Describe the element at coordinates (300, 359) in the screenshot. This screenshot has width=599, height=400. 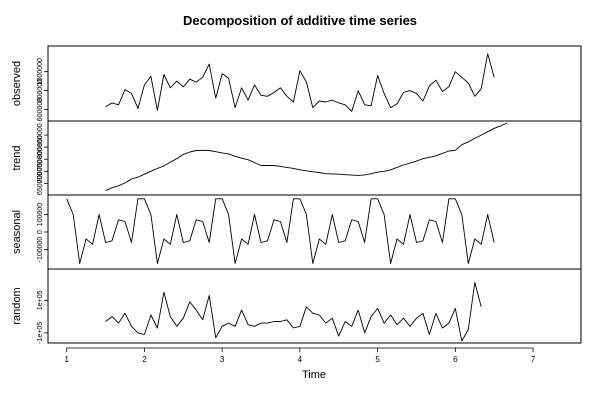
I see `x-tick-label: 4` at that location.